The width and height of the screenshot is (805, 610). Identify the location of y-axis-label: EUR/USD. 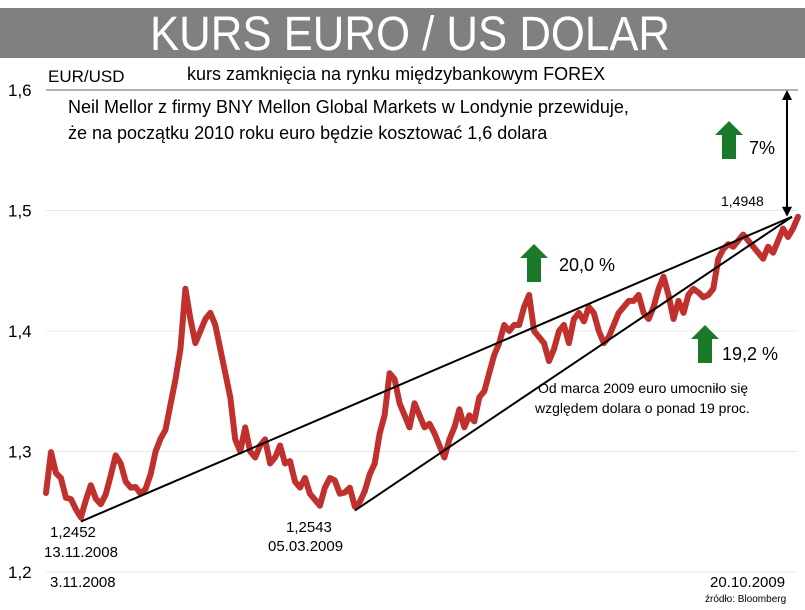
(86, 76).